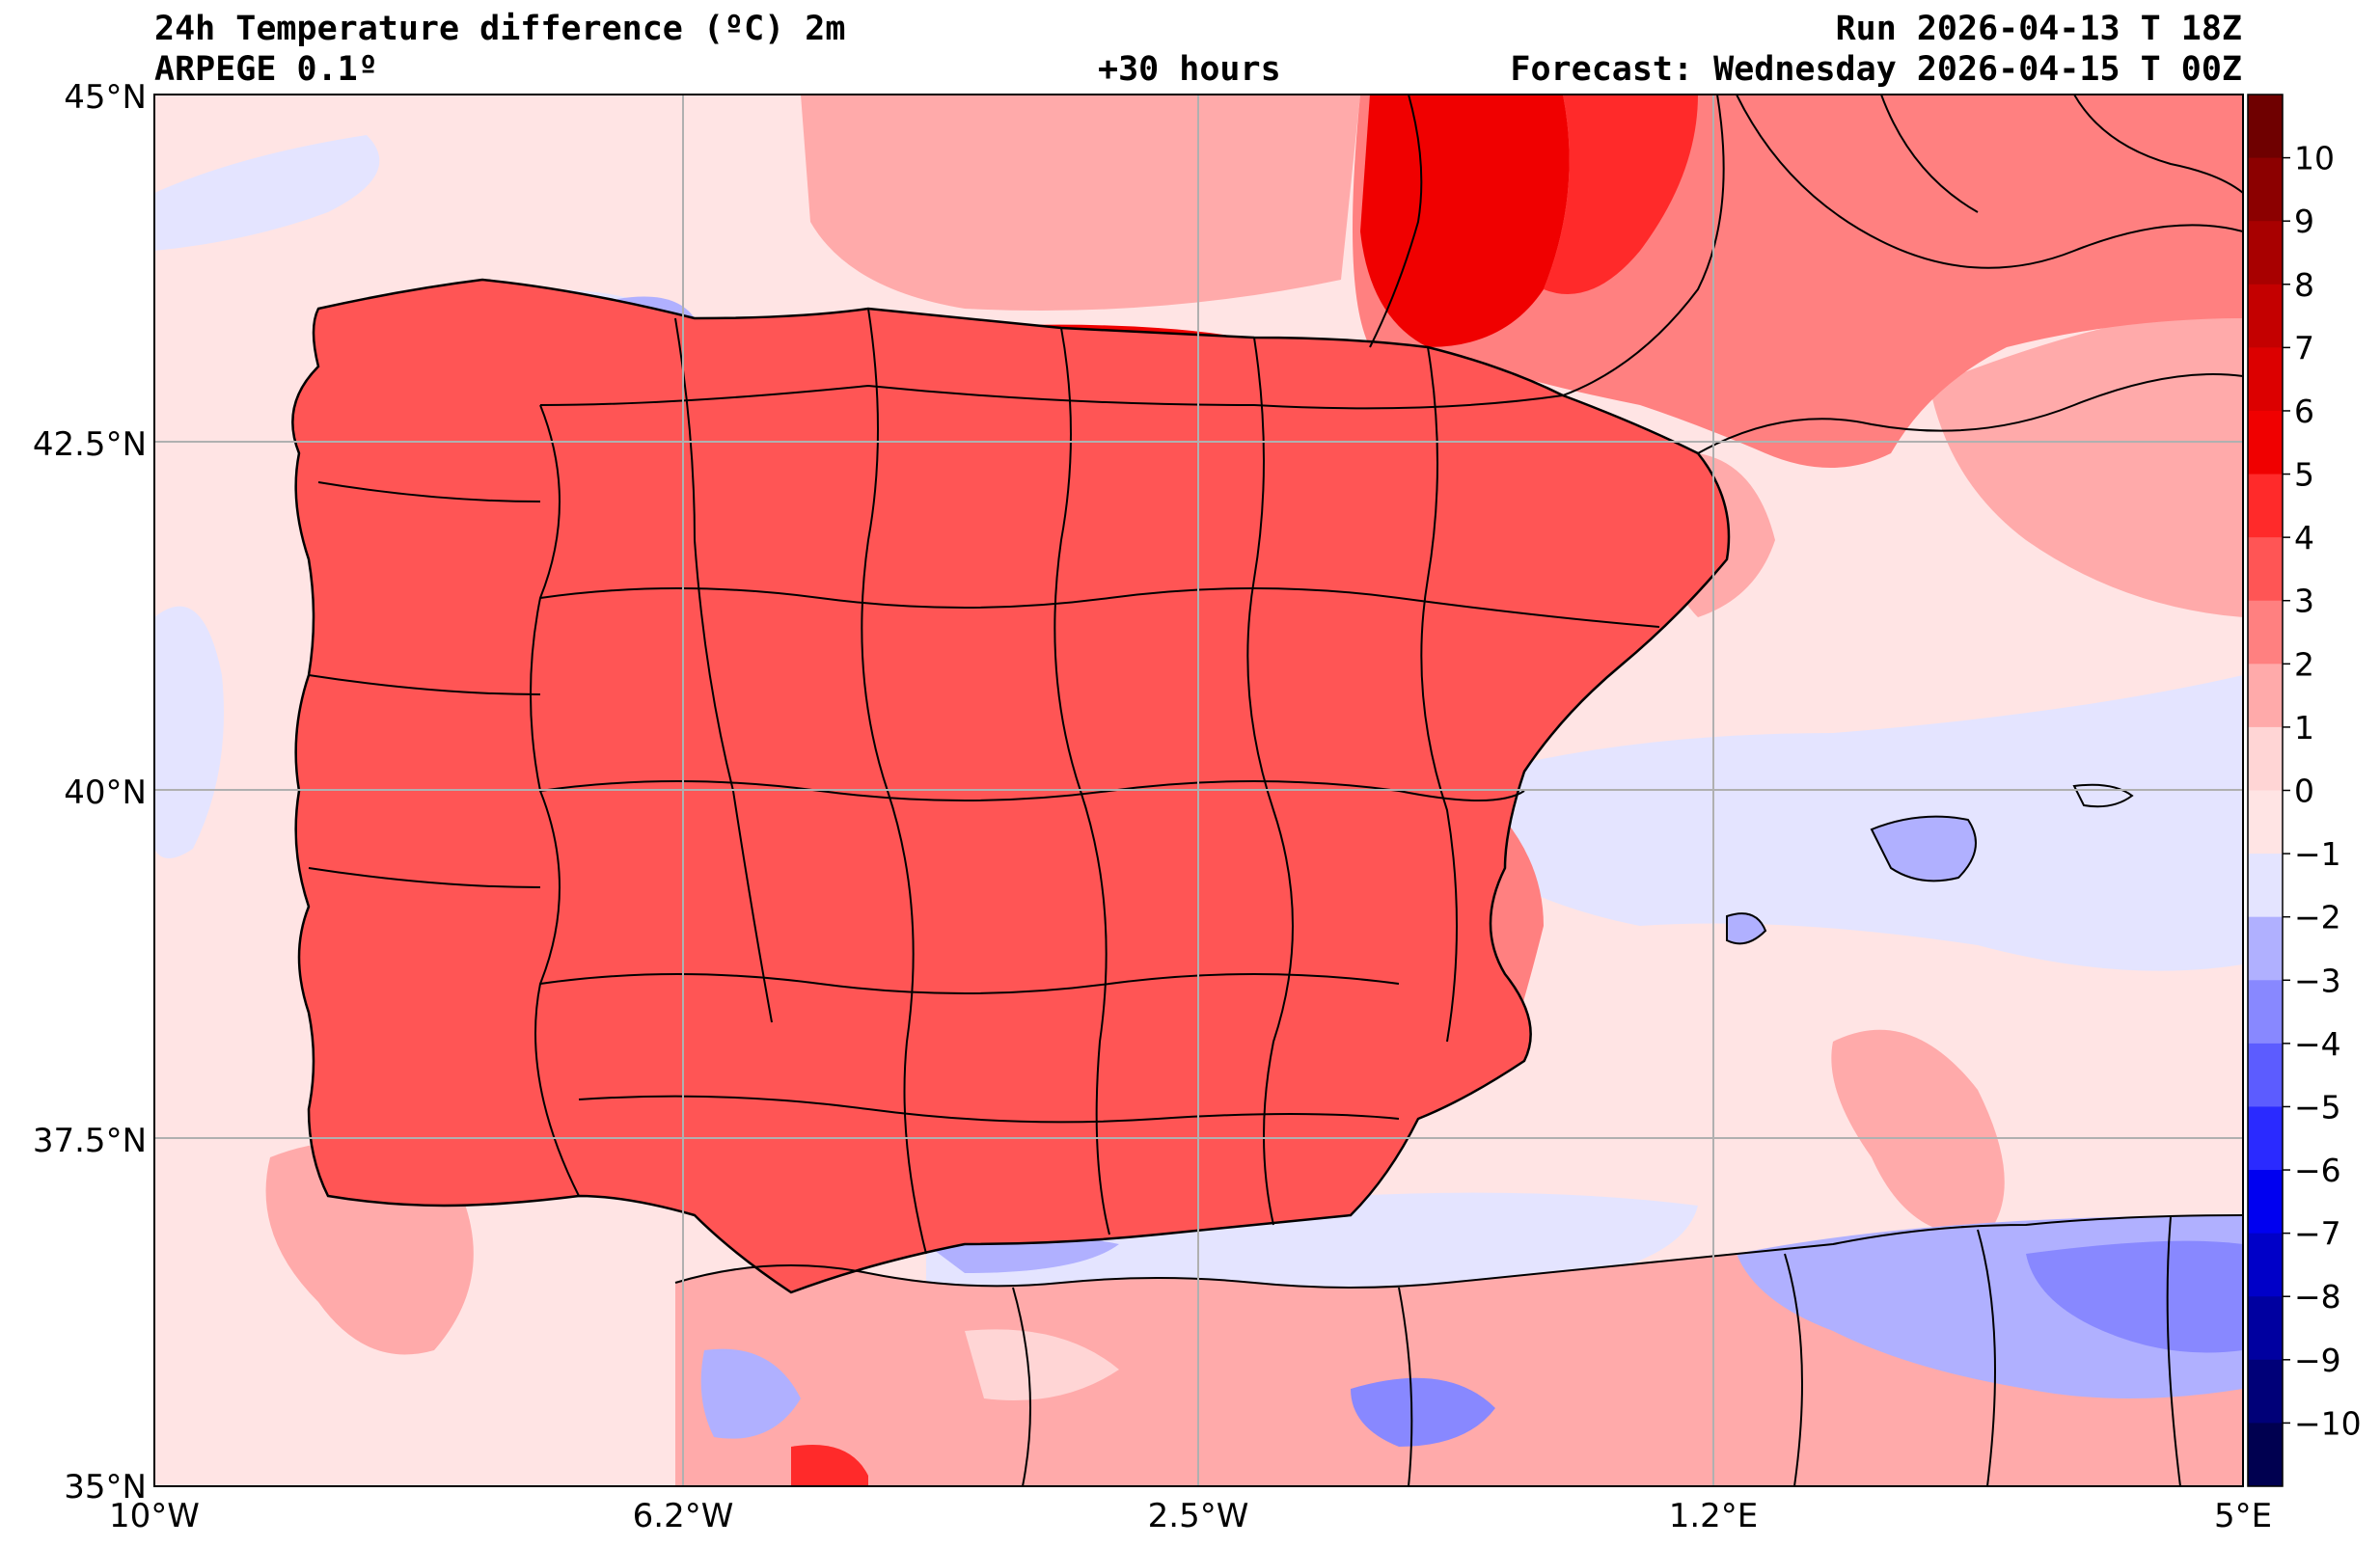 The image size is (2380, 1547). What do you see at coordinates (2304, 727) in the screenshot?
I see `colorbar-label: 1` at bounding box center [2304, 727].